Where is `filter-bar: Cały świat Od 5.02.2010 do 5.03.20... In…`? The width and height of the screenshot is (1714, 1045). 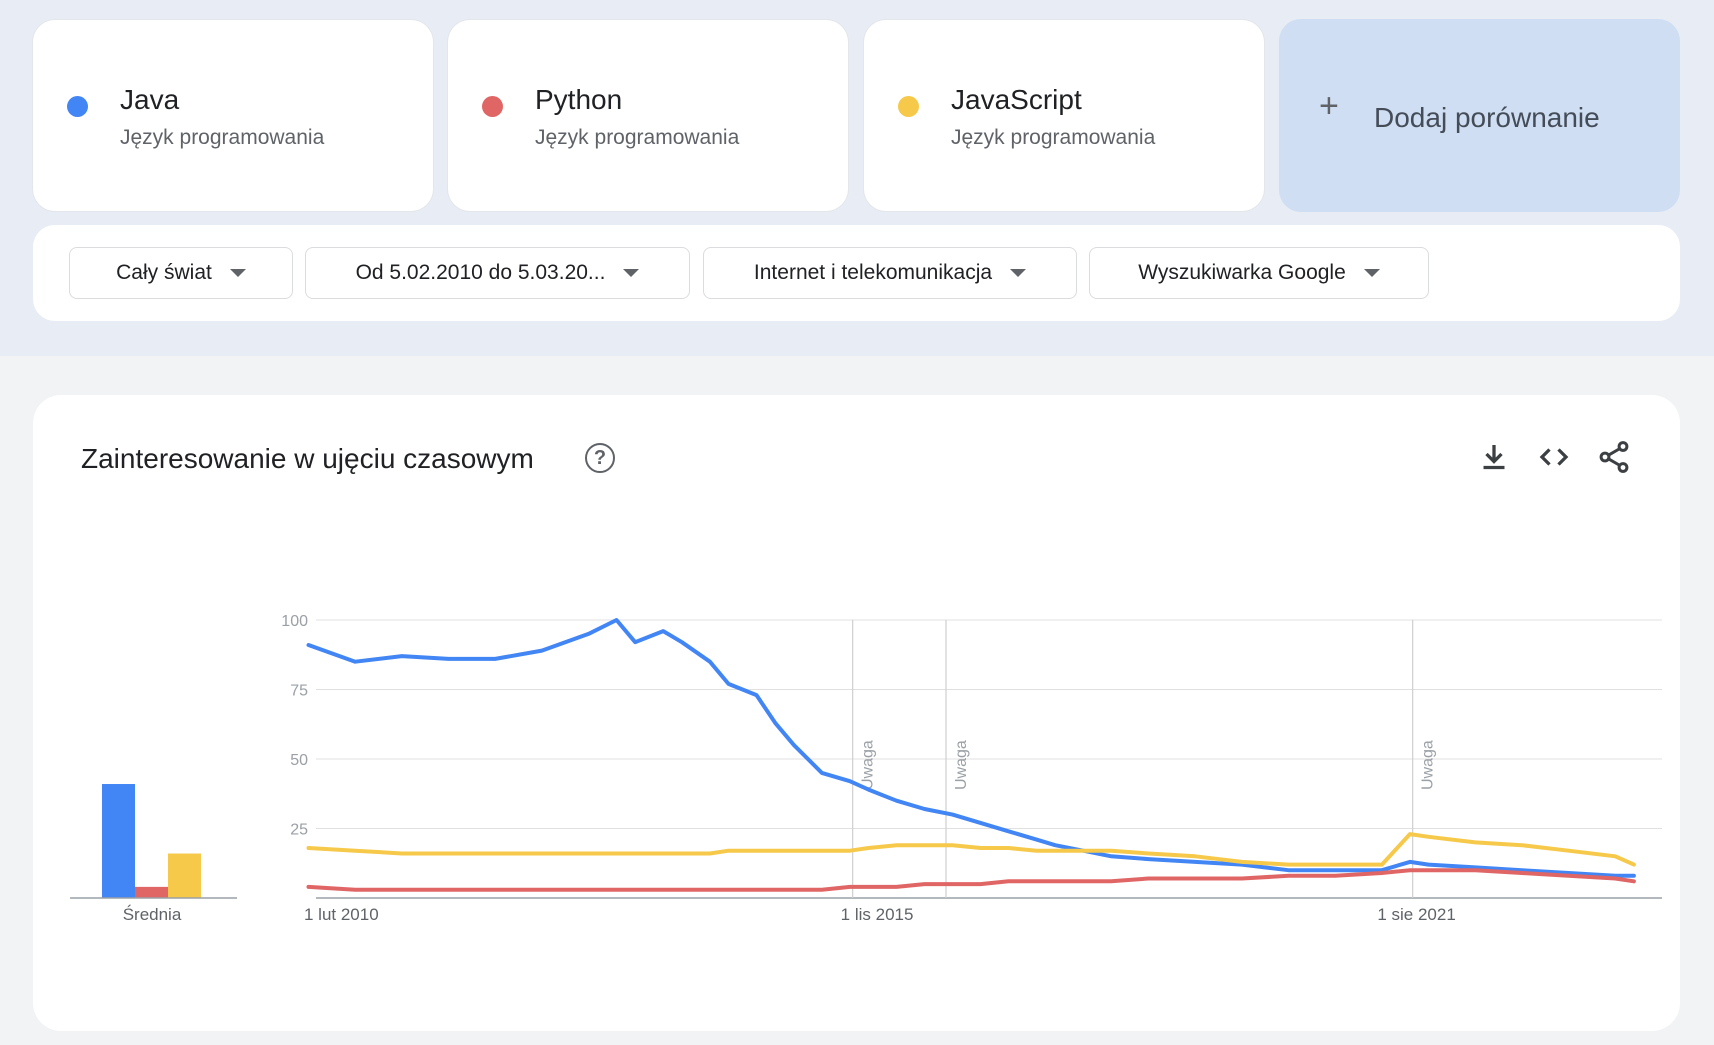
filter-bar: Cały świat Od 5.02.2010 do 5.03.20... In… is located at coordinates (856, 273).